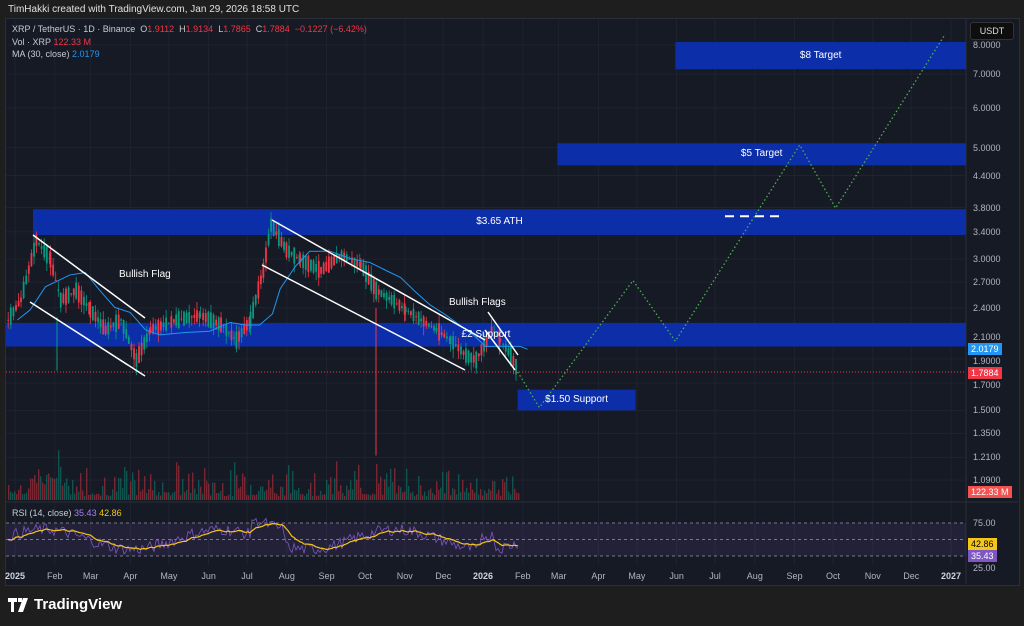  I want to click on rsi-legend: RSI (14, close) 35.43 42.86, so click(67, 513).